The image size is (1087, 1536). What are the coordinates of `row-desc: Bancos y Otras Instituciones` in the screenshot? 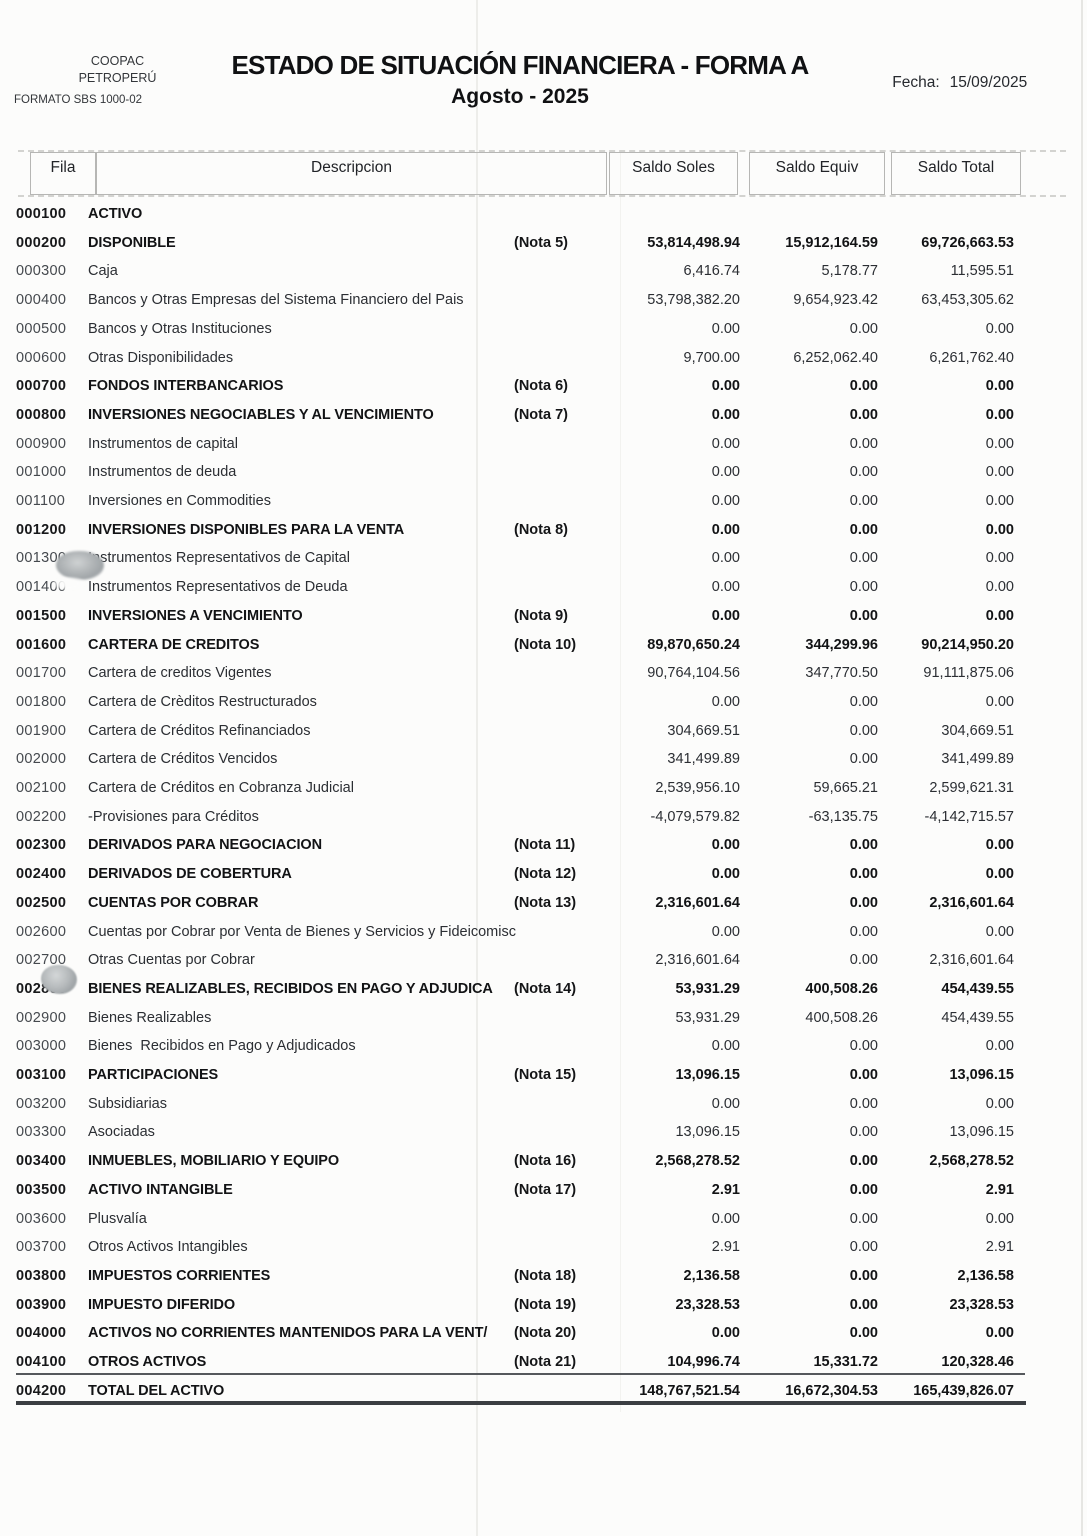 It's located at (180, 328).